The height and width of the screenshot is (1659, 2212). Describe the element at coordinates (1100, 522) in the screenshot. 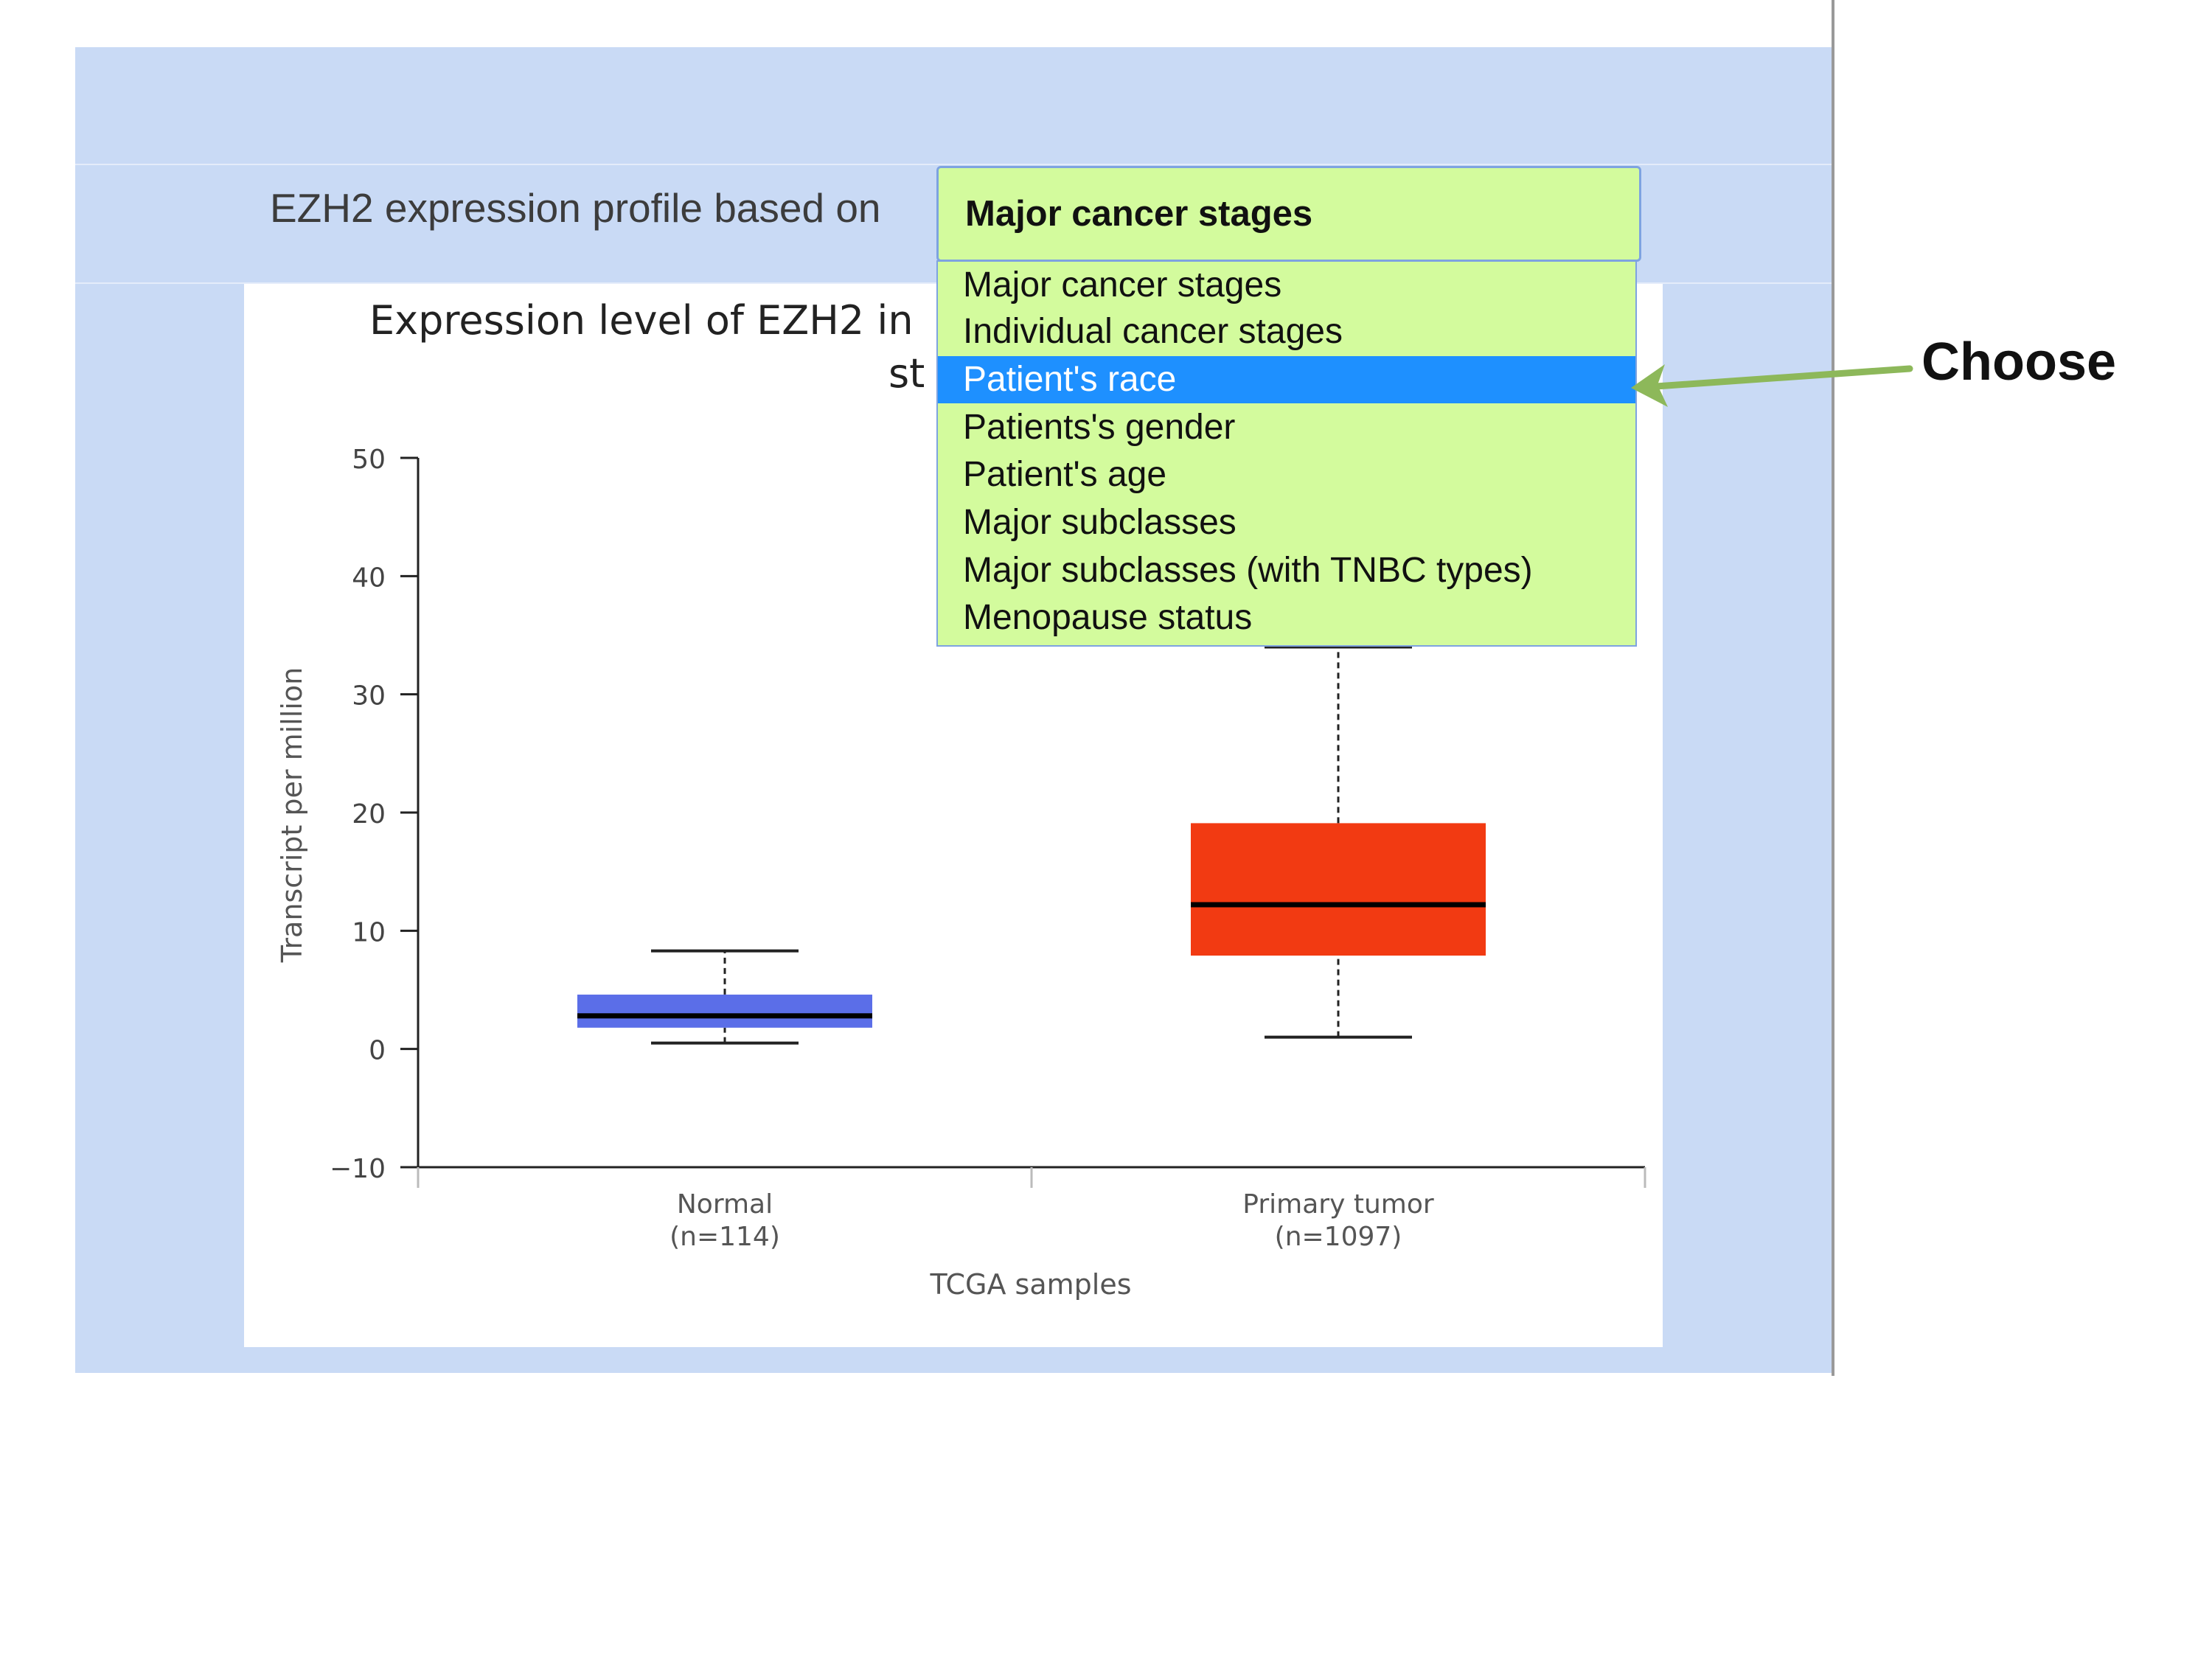

I see `dropdown-option: Major subclasses` at that location.